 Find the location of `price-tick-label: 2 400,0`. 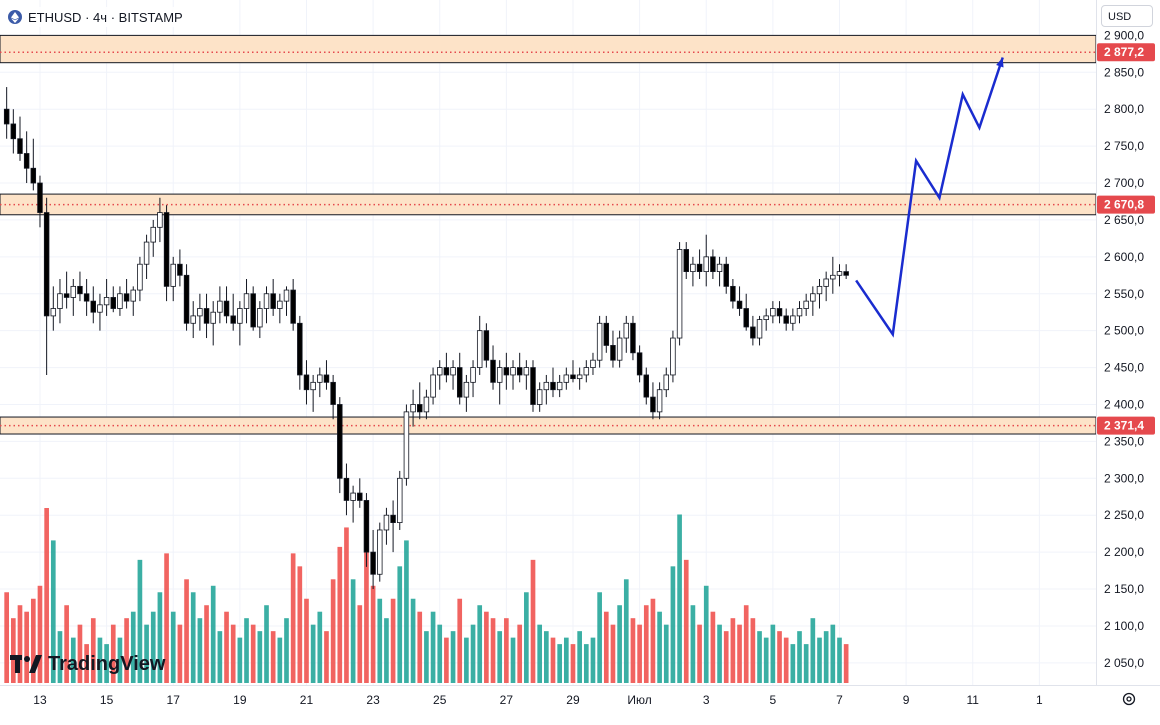

price-tick-label: 2 400,0 is located at coordinates (1124, 404).